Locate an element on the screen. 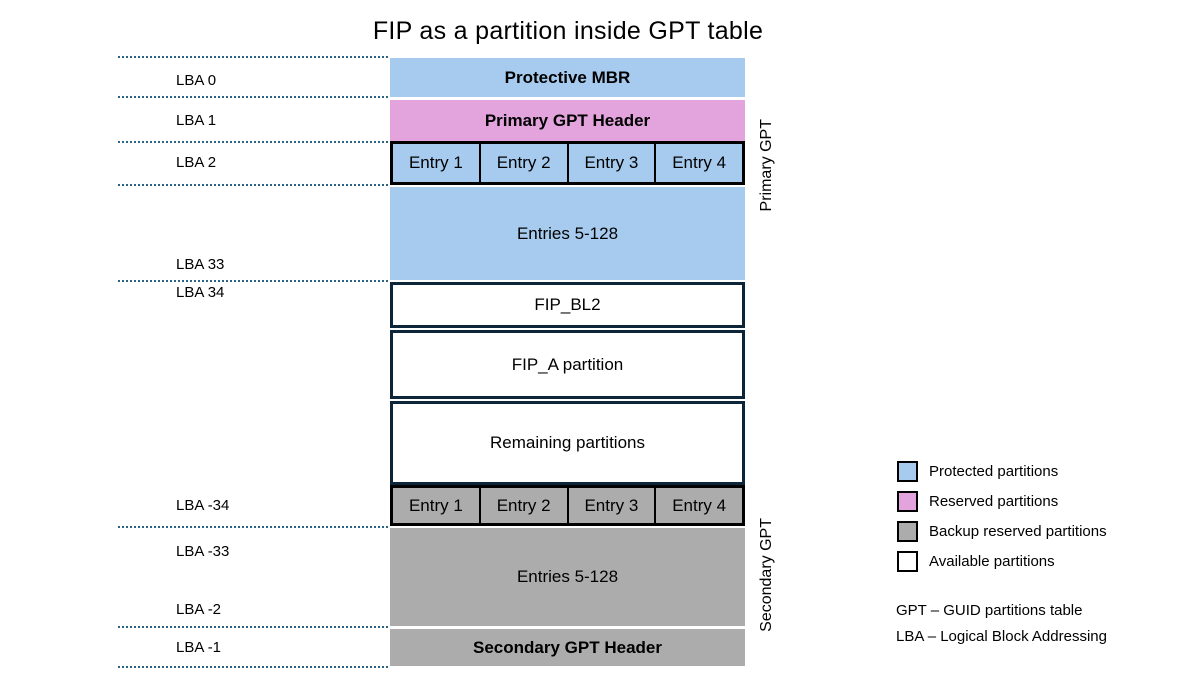 The width and height of the screenshot is (1182, 674). legend-label-available: Available partitions is located at coordinates (992, 561).